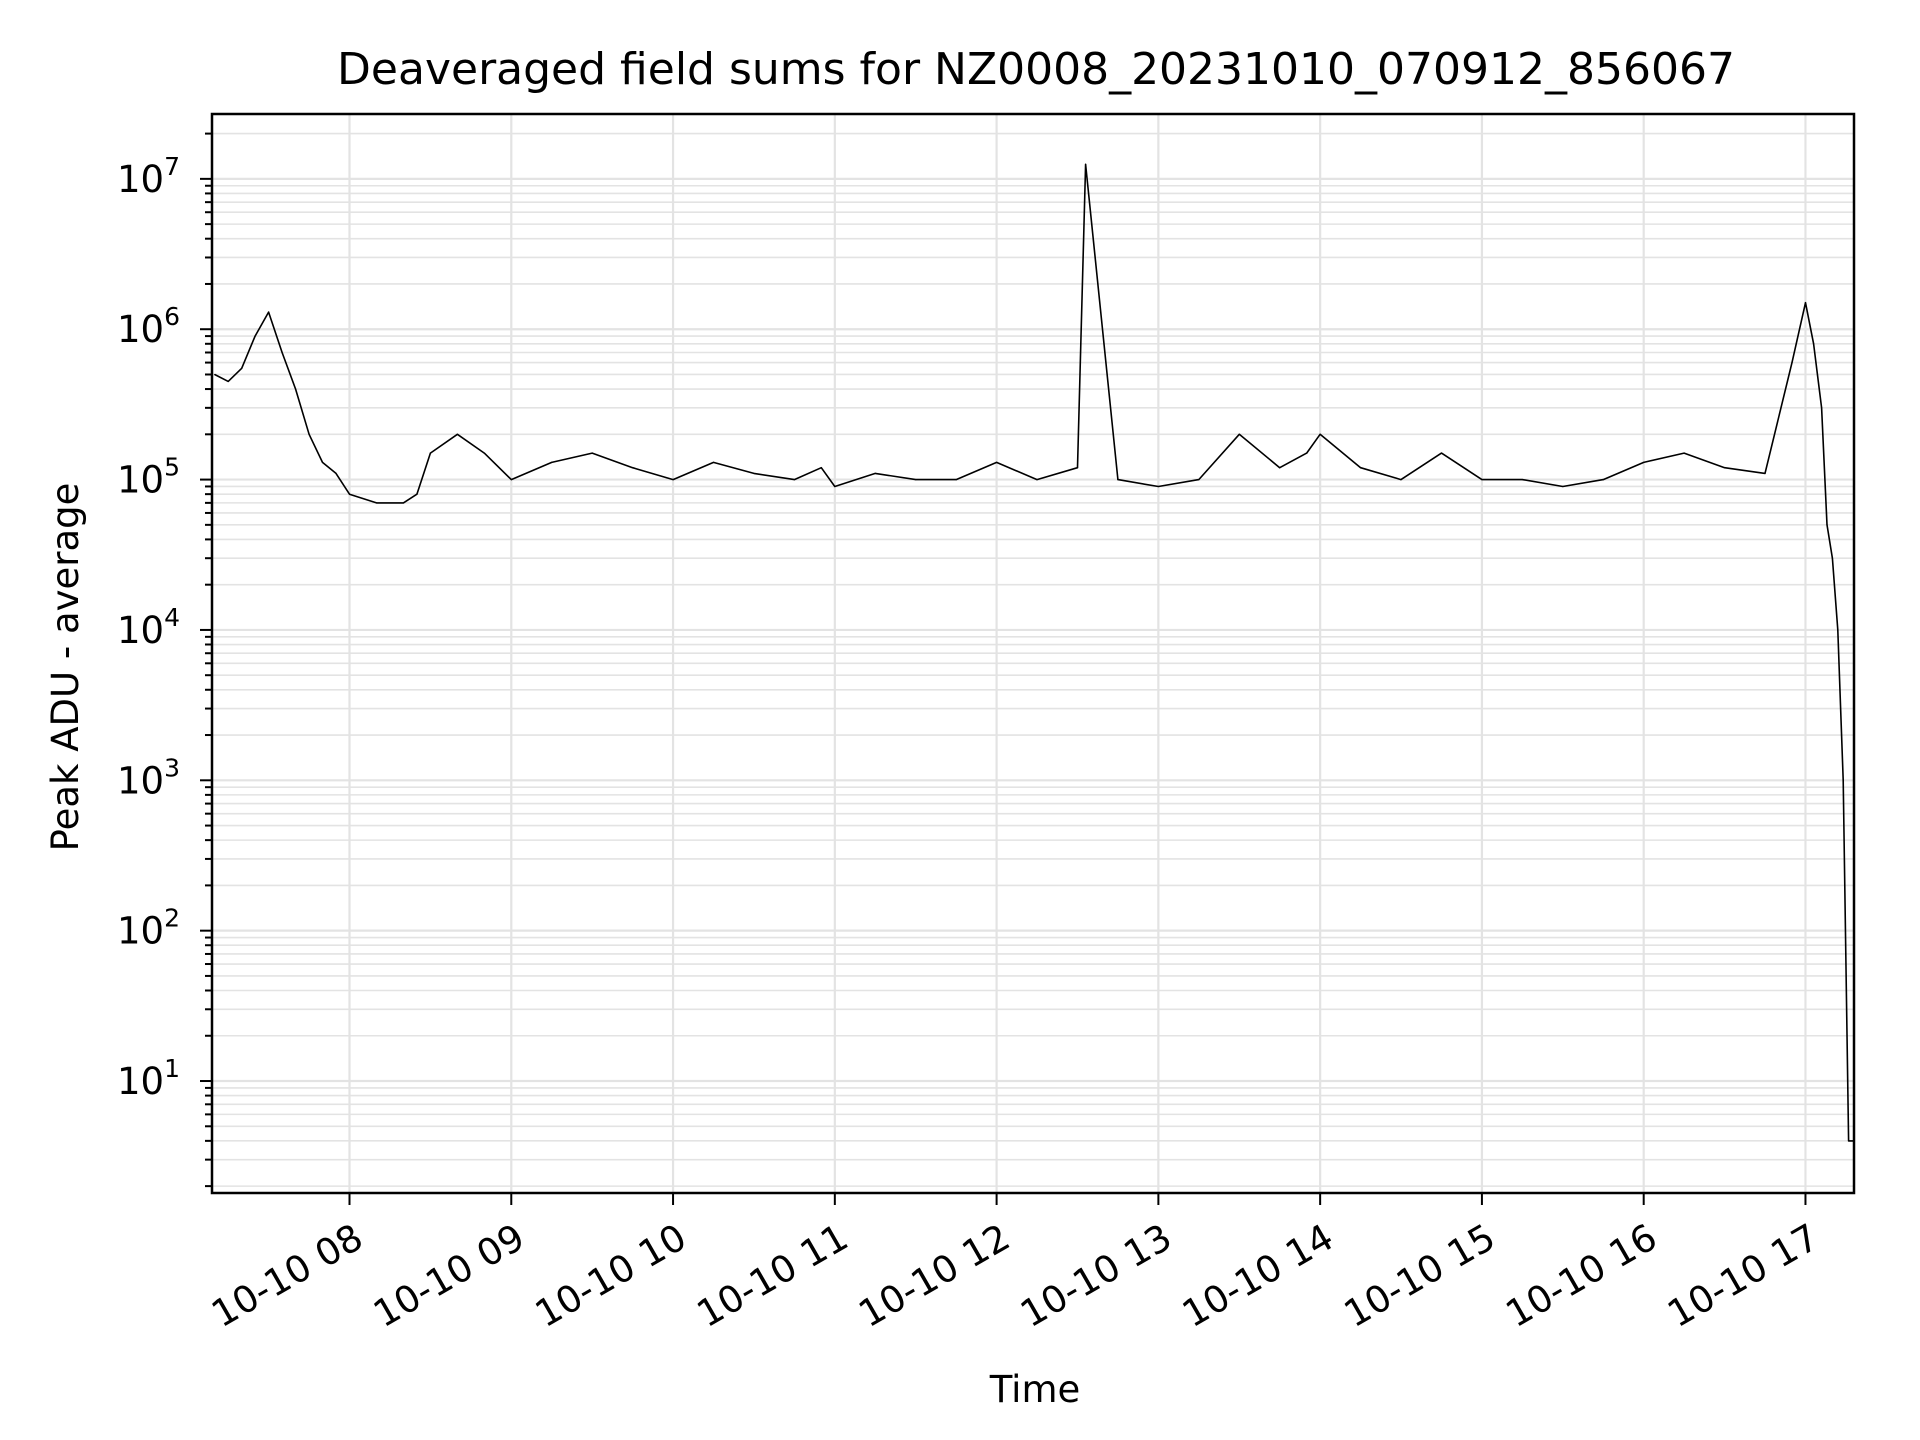  I want to click on x-axis-label: Time, so click(1035, 1389).